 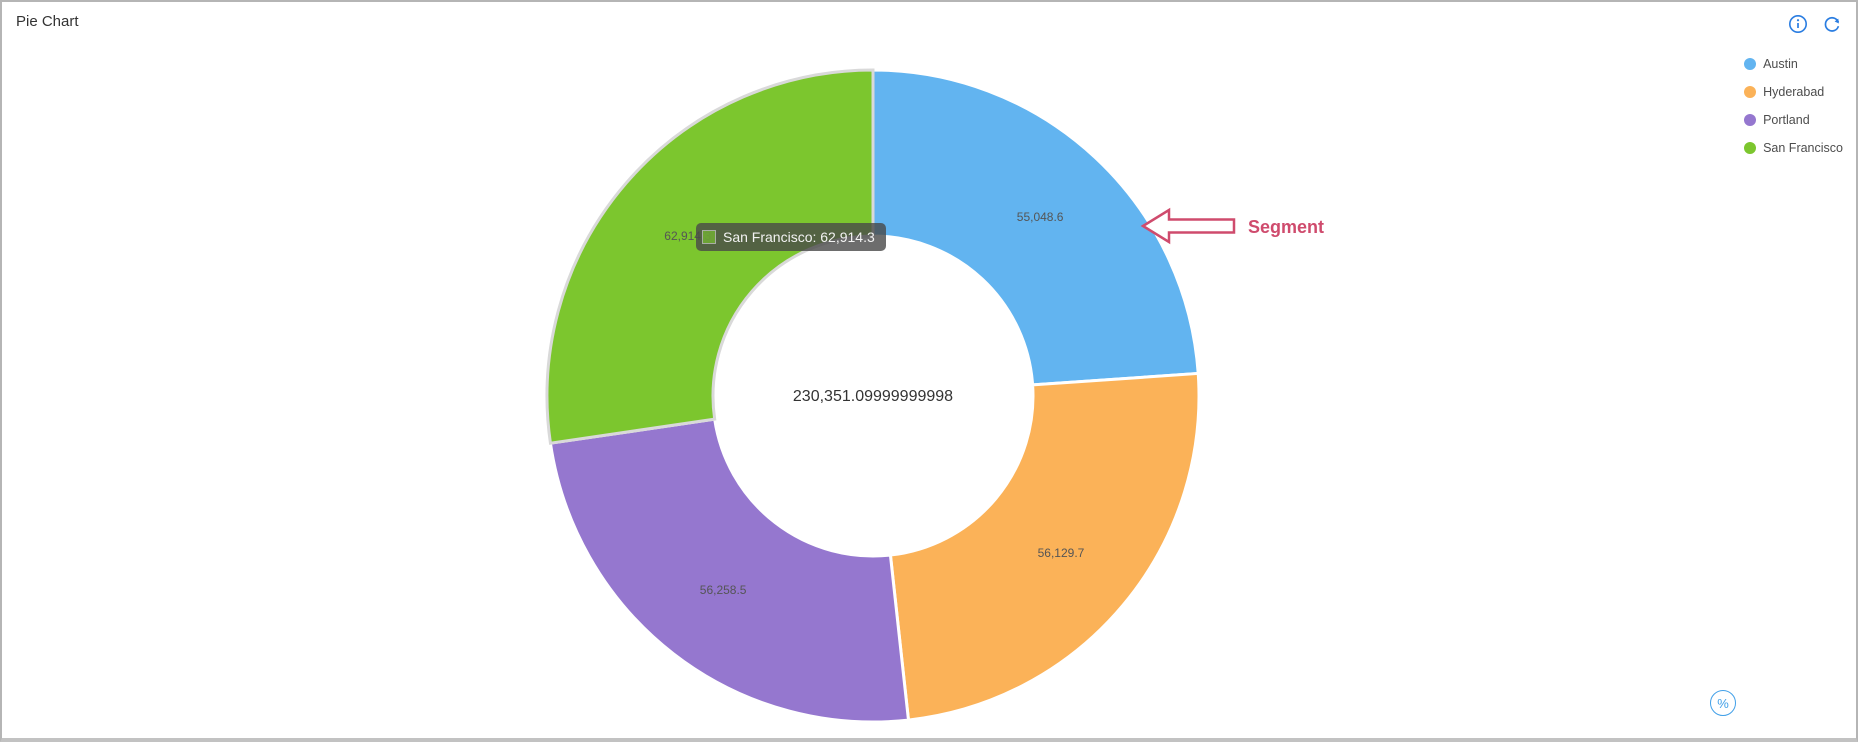 What do you see at coordinates (723, 590) in the screenshot?
I see `segment-value-label: 56,258.5` at bounding box center [723, 590].